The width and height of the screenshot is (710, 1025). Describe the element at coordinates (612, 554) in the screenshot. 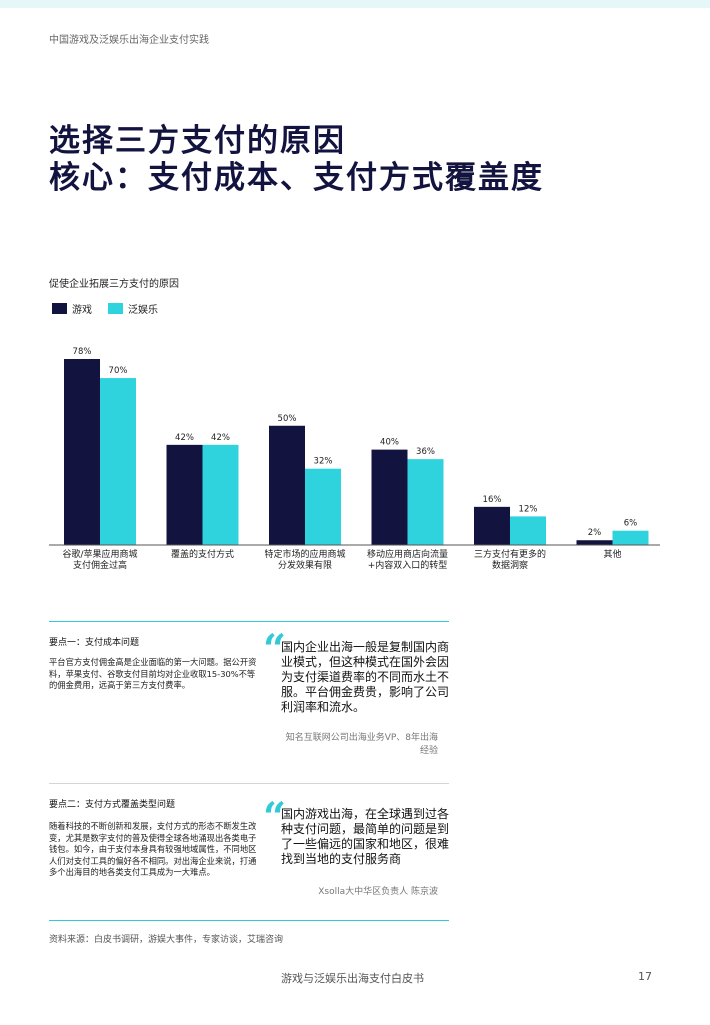

I see `category-label: 其他` at that location.